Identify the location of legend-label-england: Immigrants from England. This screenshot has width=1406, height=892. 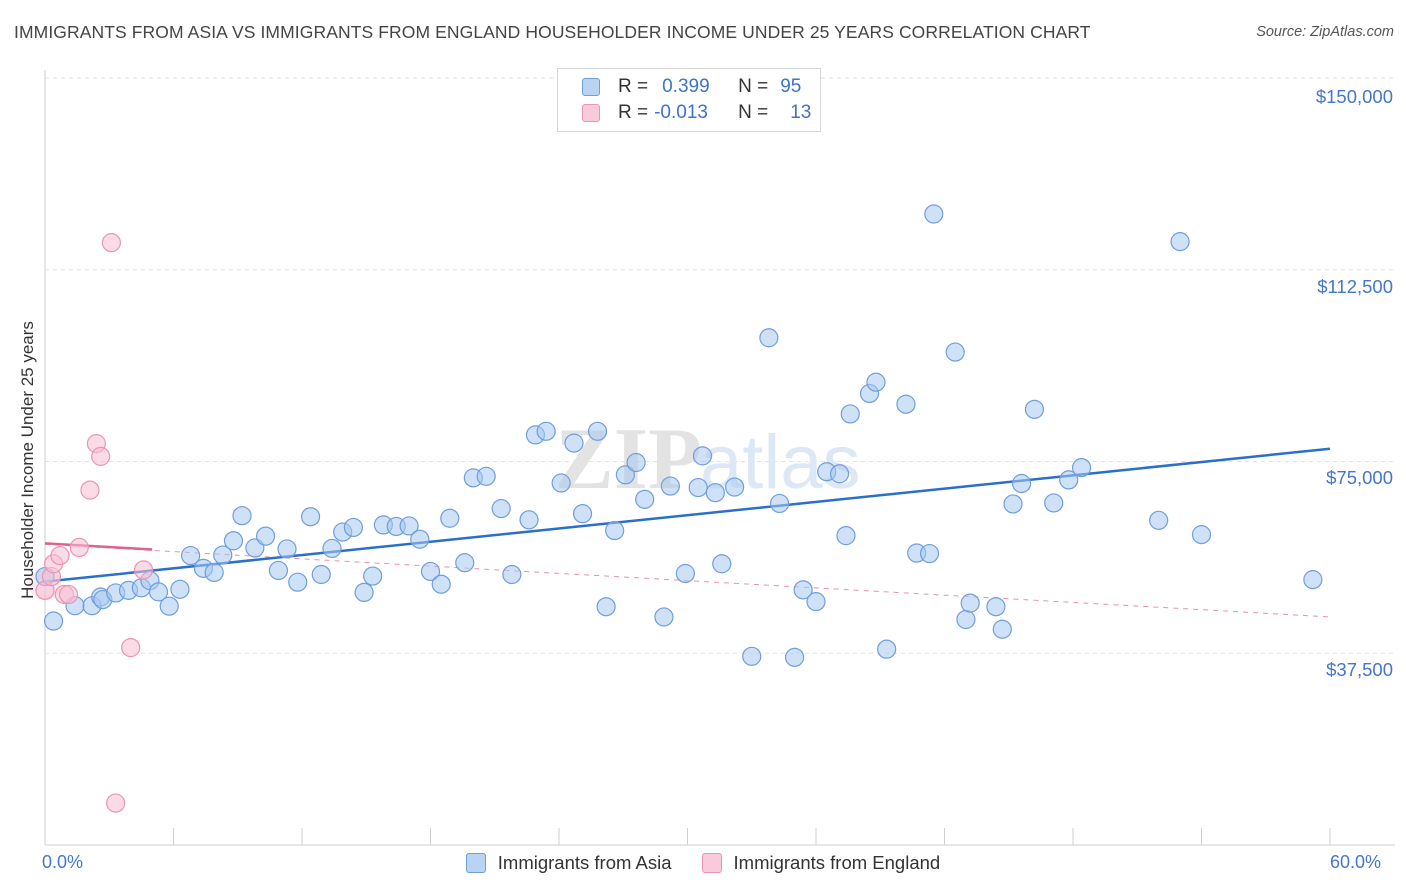
(837, 862).